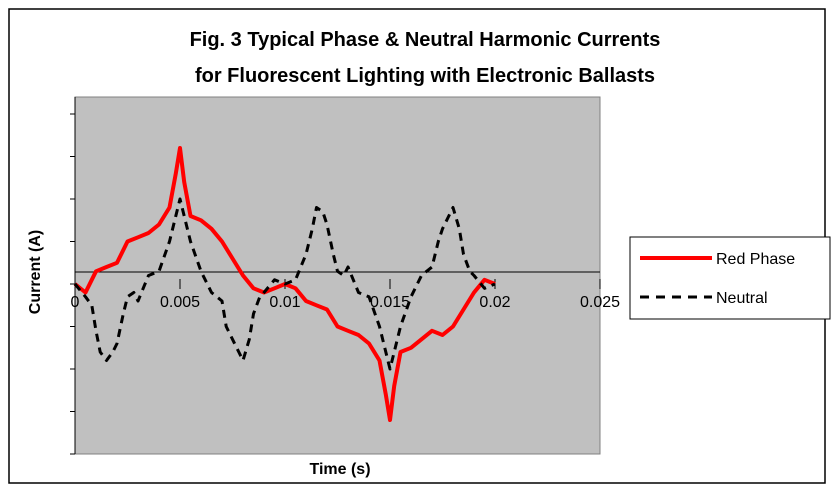  What do you see at coordinates (337, 284) in the screenshot?
I see `x-ticks` at bounding box center [337, 284].